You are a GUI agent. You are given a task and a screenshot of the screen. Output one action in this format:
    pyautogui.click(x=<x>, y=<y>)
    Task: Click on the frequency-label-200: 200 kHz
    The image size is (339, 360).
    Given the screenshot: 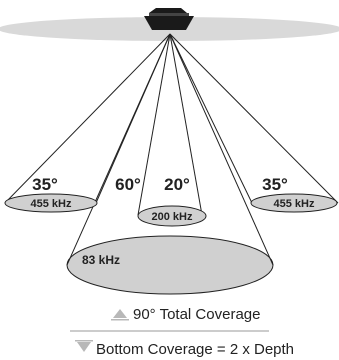 What is the action you would take?
    pyautogui.click(x=172, y=217)
    